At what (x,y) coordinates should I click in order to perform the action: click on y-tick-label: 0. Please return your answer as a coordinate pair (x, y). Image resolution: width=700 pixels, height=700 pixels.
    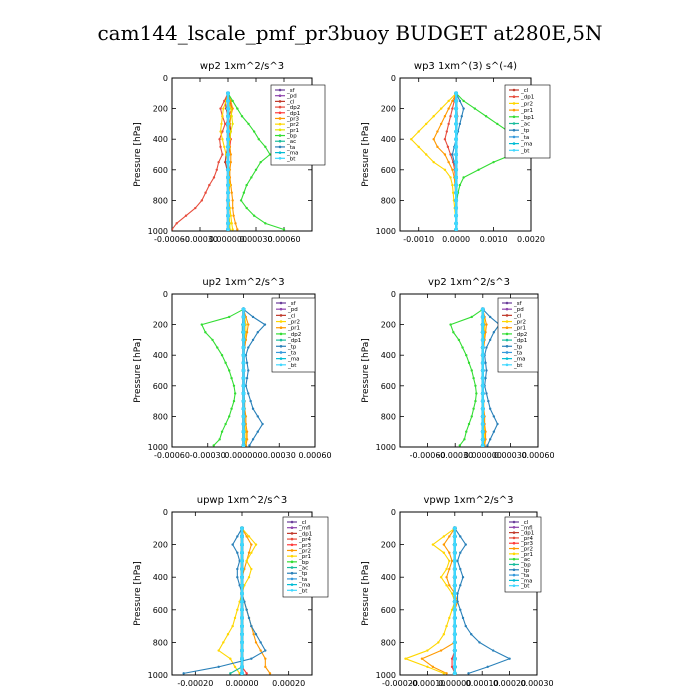
    Looking at the image, I should click on (165, 78).